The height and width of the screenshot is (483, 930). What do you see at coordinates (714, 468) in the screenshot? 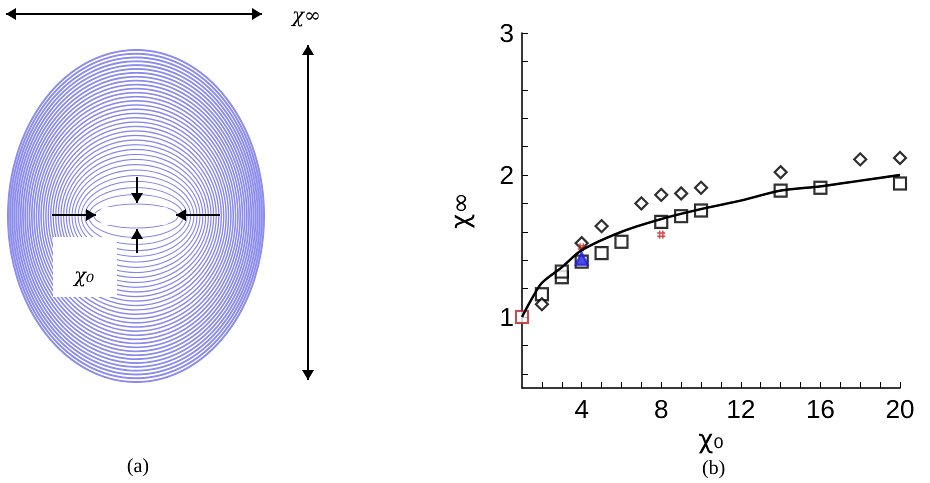
I see `text: (b)` at bounding box center [714, 468].